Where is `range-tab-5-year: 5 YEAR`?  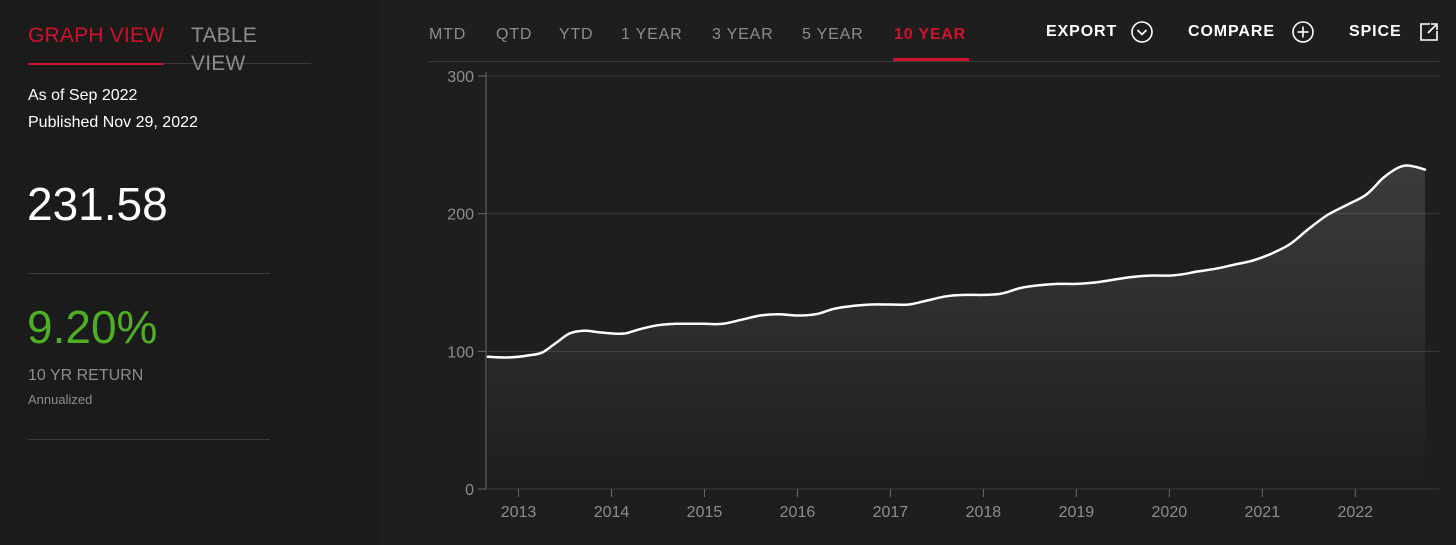
range-tab-5-year: 5 YEAR is located at coordinates (833, 34).